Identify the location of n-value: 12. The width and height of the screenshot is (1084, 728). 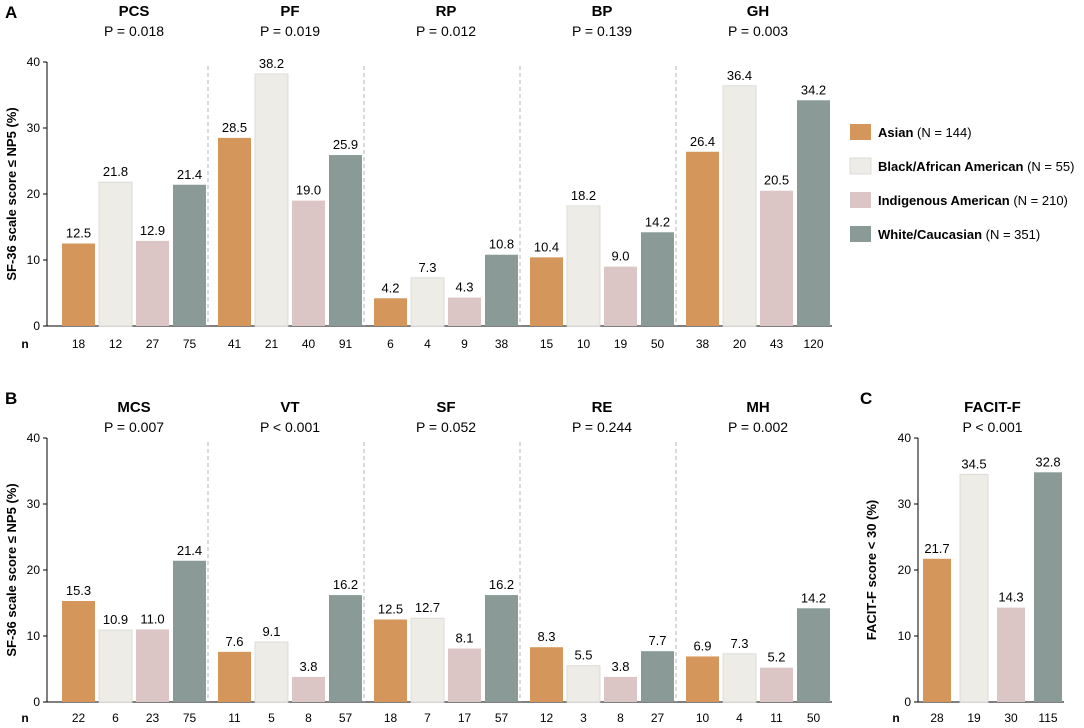
(116, 344).